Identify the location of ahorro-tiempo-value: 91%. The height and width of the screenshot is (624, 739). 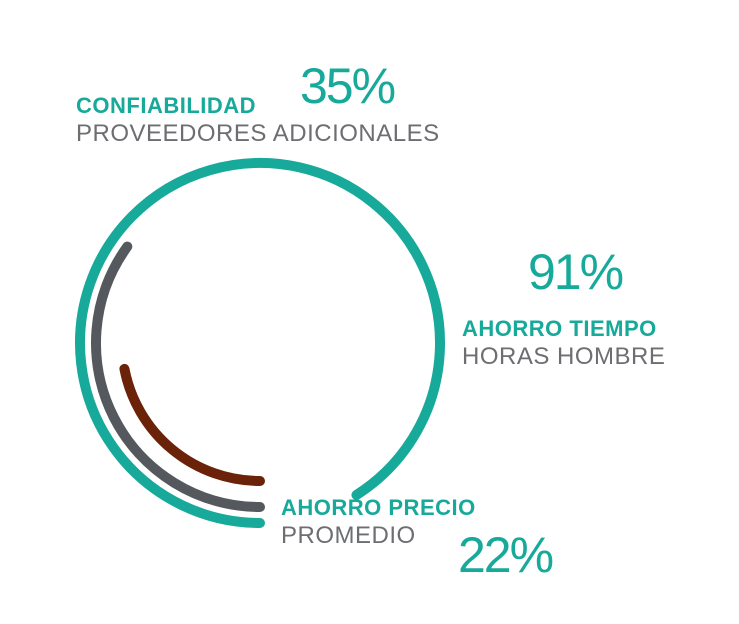
(576, 272).